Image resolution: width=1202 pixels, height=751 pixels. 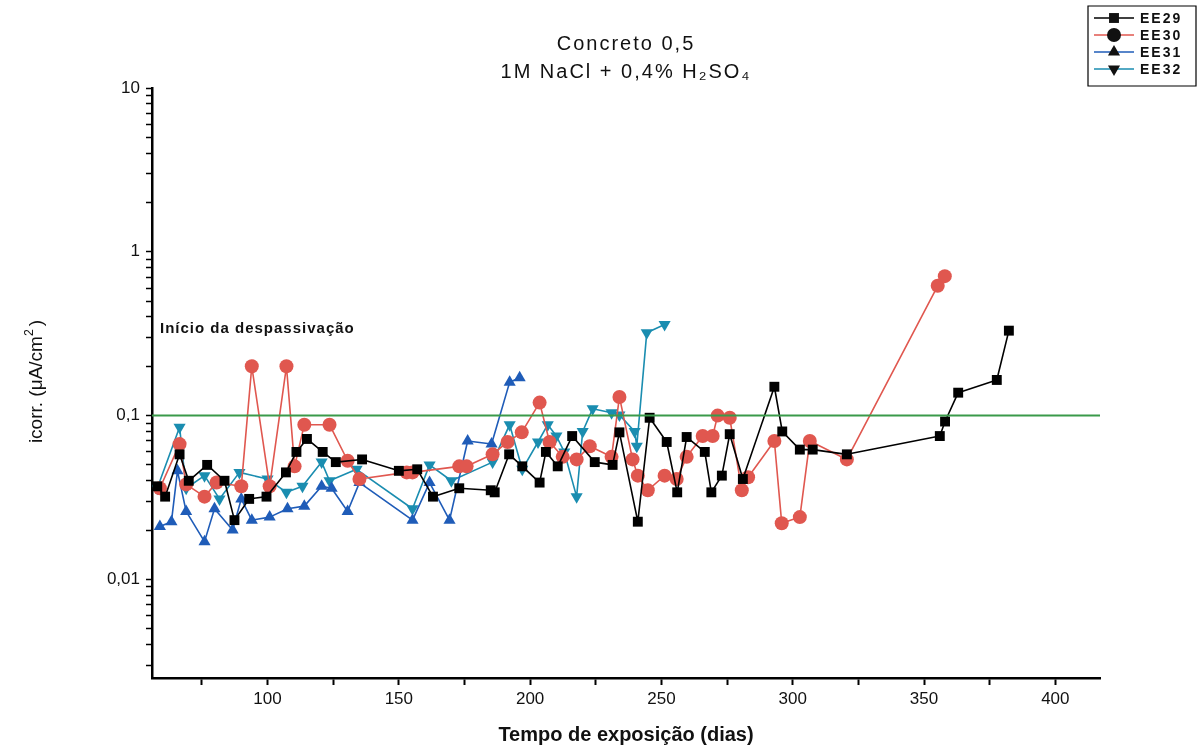 What do you see at coordinates (267, 698) in the screenshot?
I see `x-tick-label: 100` at bounding box center [267, 698].